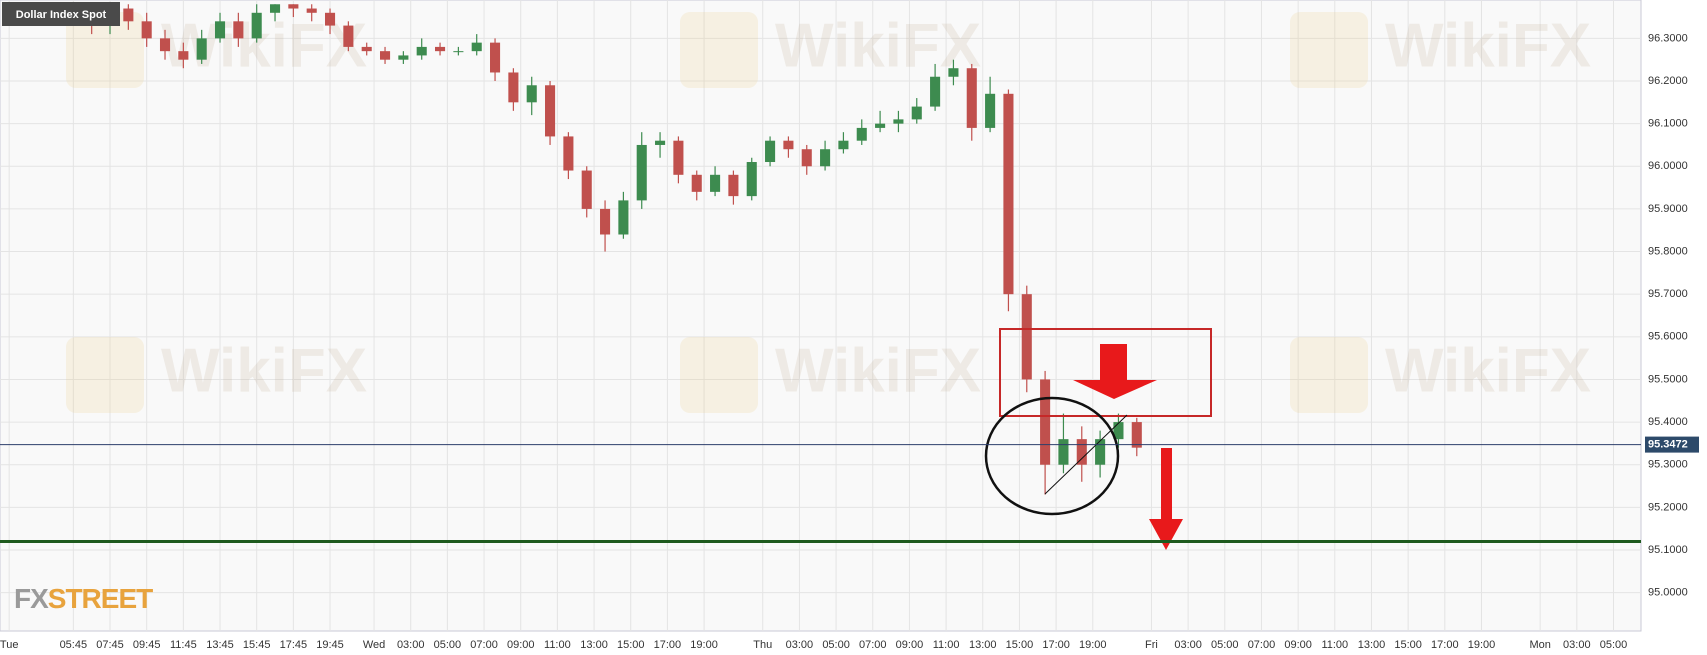  I want to click on trend-line, so click(1086, 454).